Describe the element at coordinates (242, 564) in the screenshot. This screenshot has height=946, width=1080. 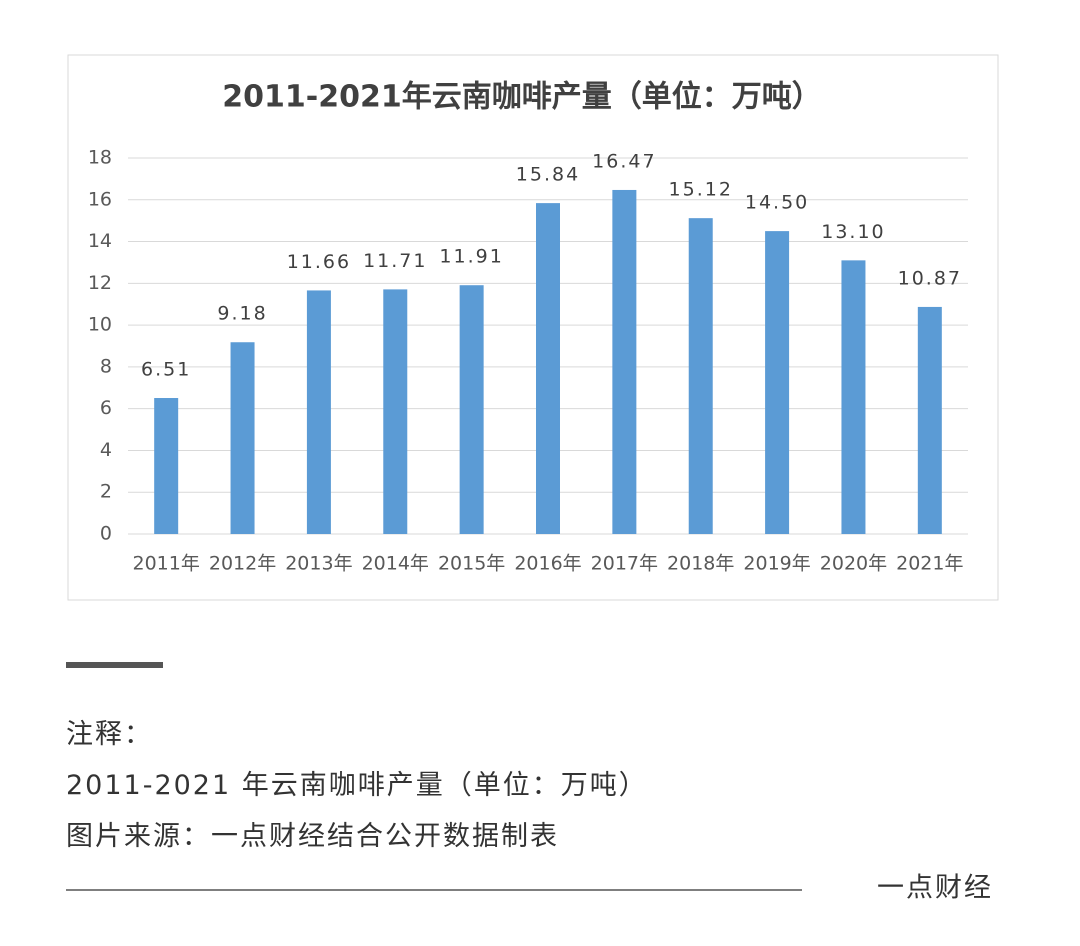
I see `x-tick-label: 2012年` at that location.